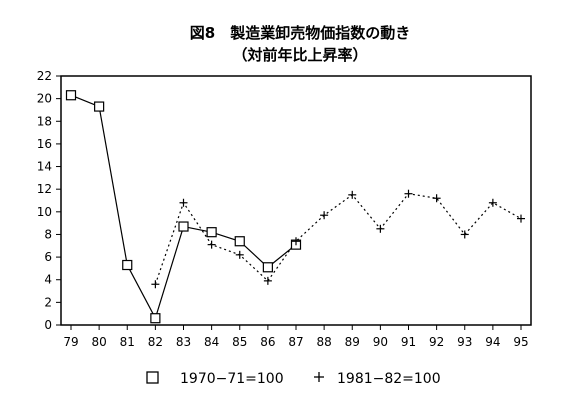  Describe the element at coordinates (48, 257) in the screenshot. I see `y-tick-label: 6` at that location.